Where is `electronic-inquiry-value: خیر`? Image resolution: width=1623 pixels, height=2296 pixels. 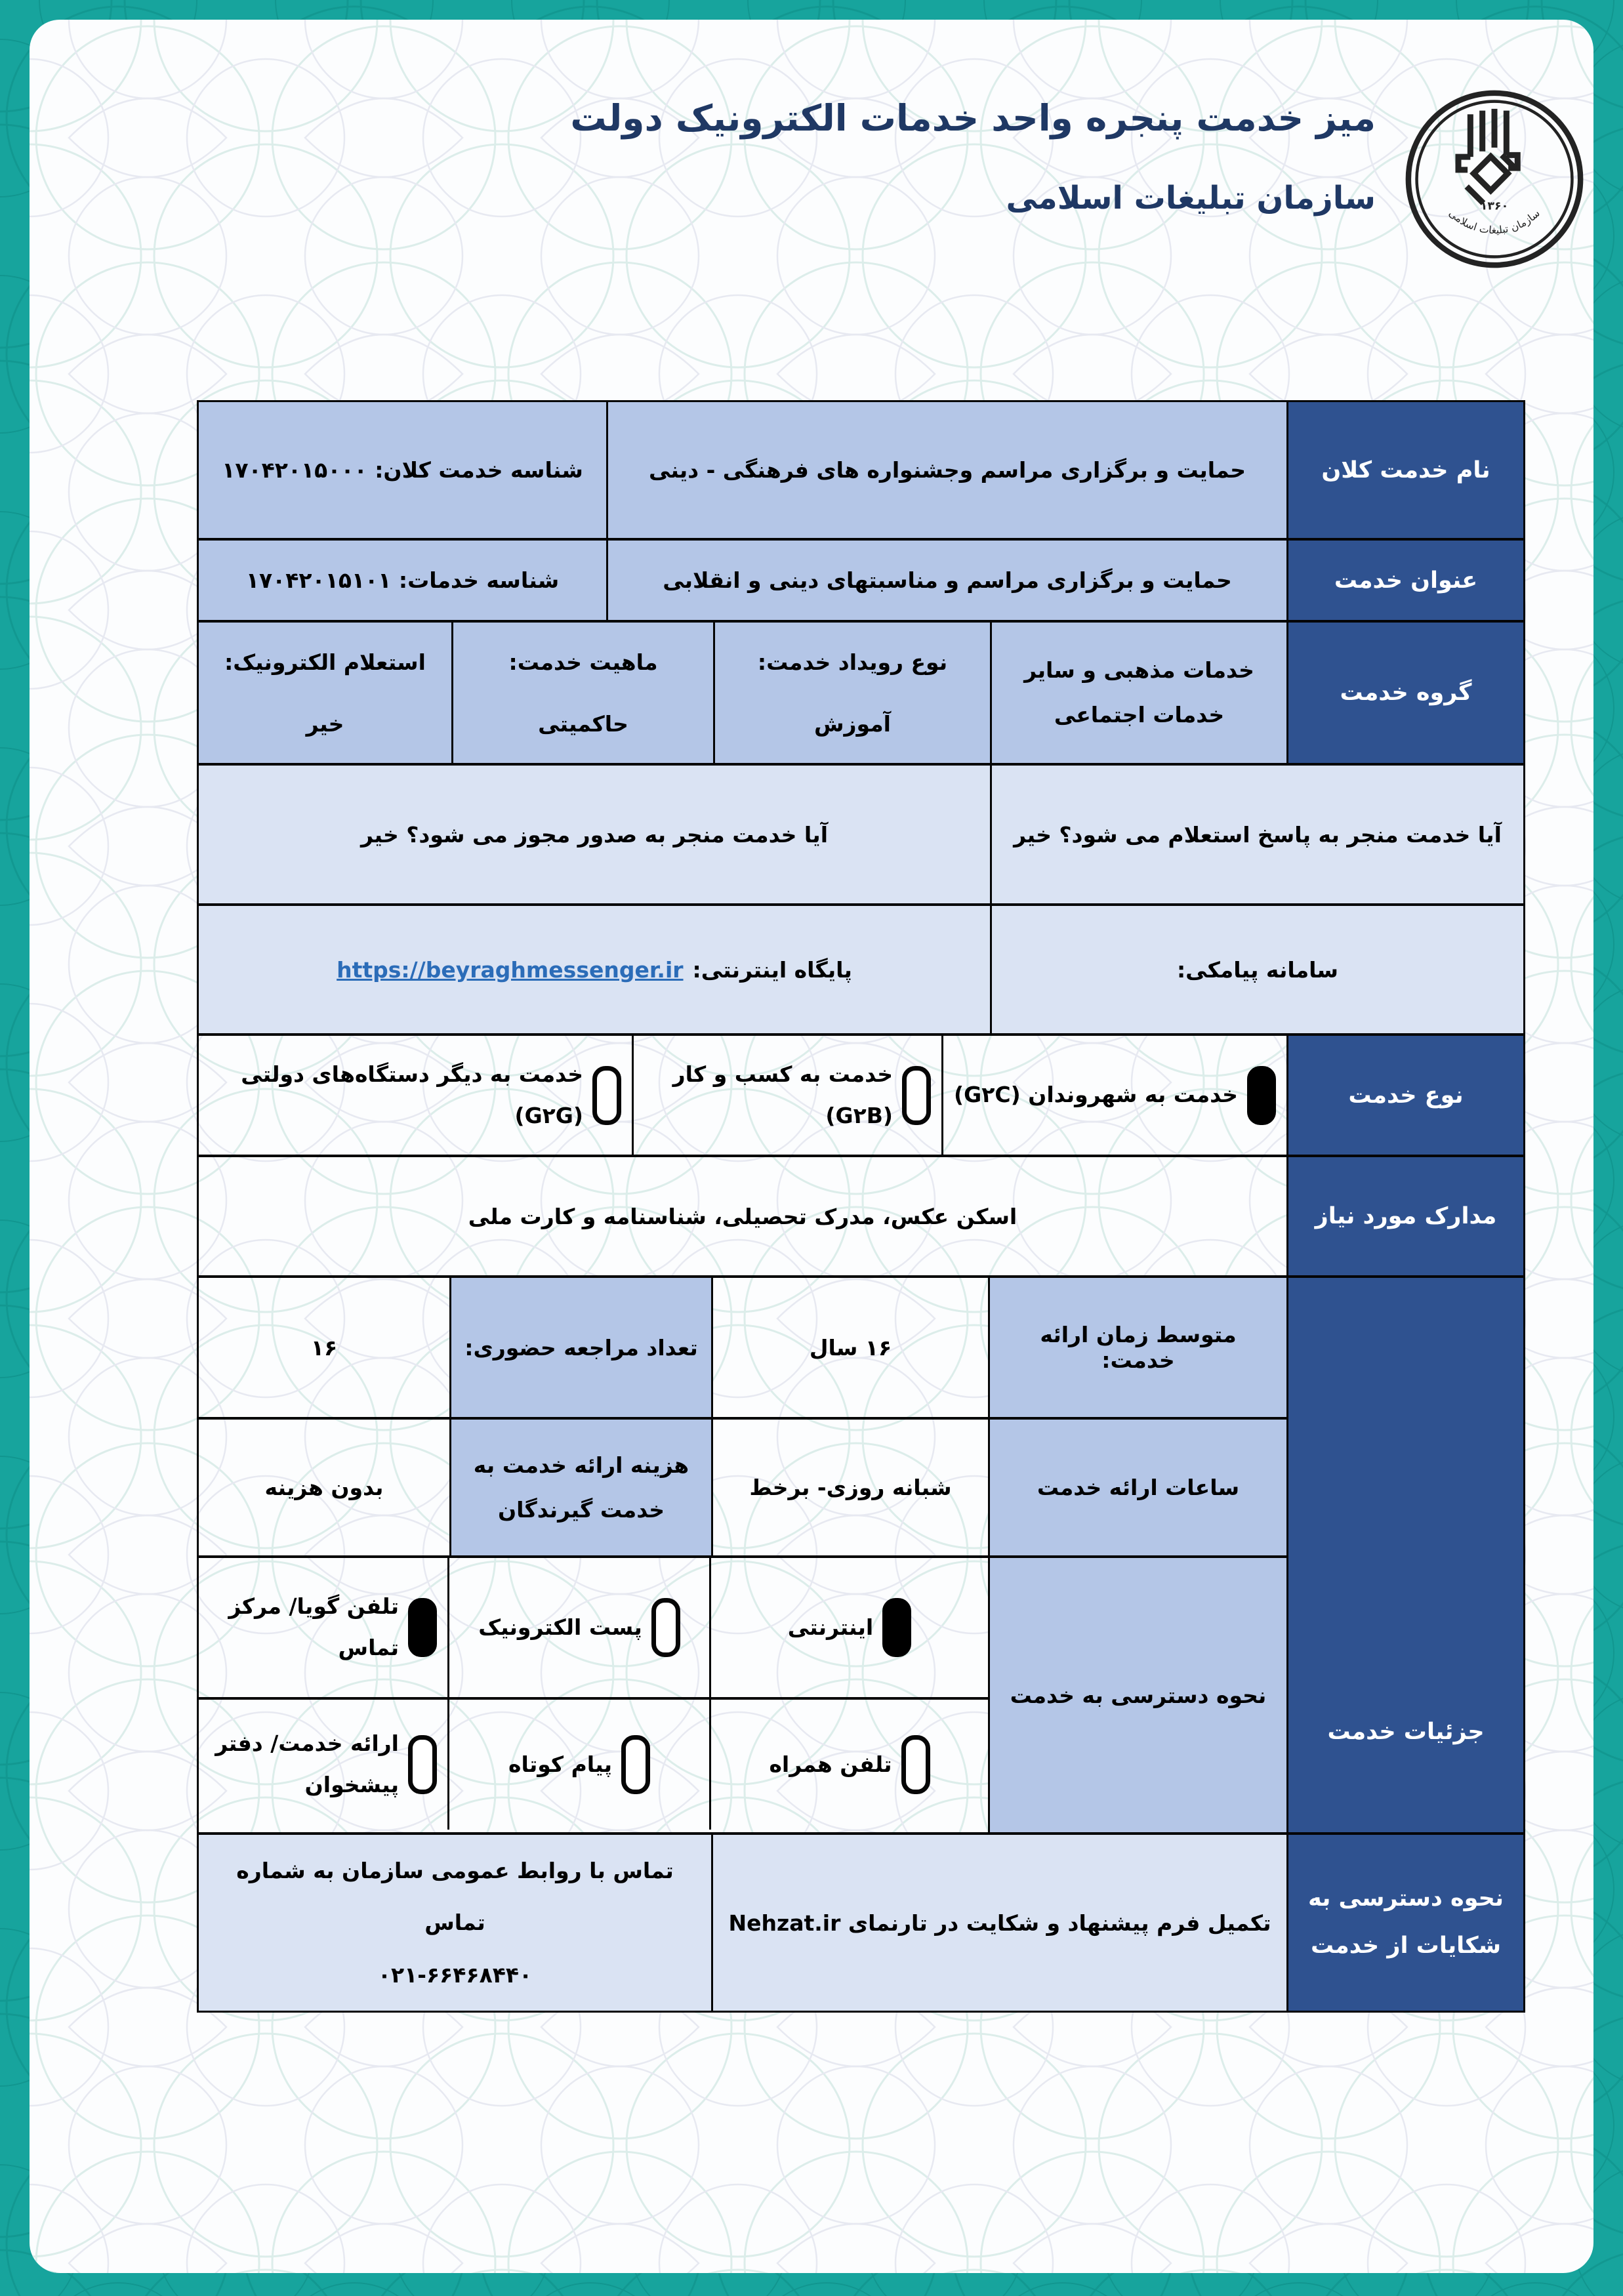
electronic-inquiry-value: خیر is located at coordinates (325, 724).